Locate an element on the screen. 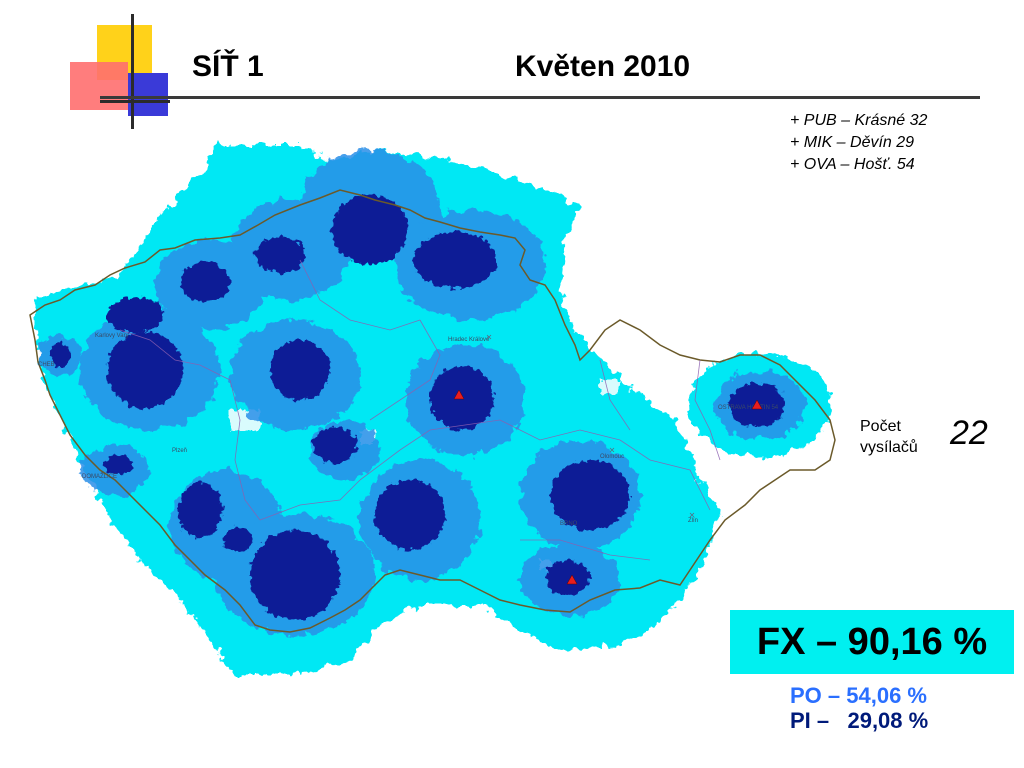  transmitter-marker-mik is located at coordinates (572, 579).